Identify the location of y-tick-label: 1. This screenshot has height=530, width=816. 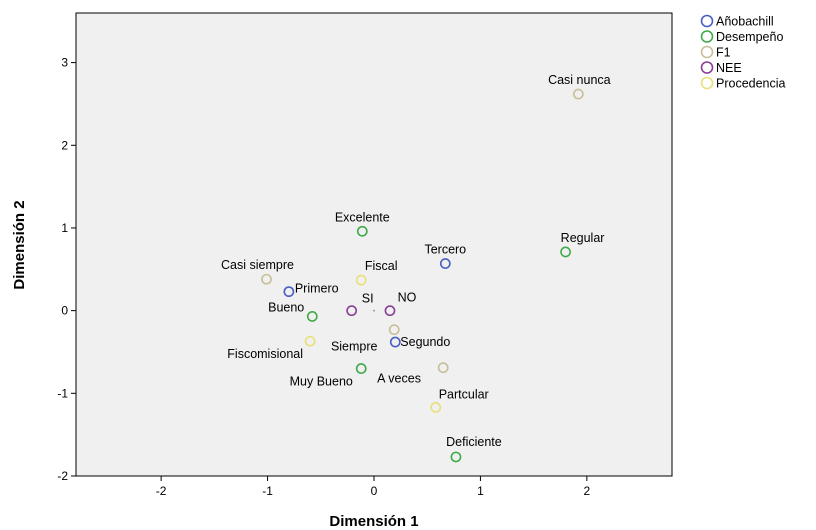
(64, 228).